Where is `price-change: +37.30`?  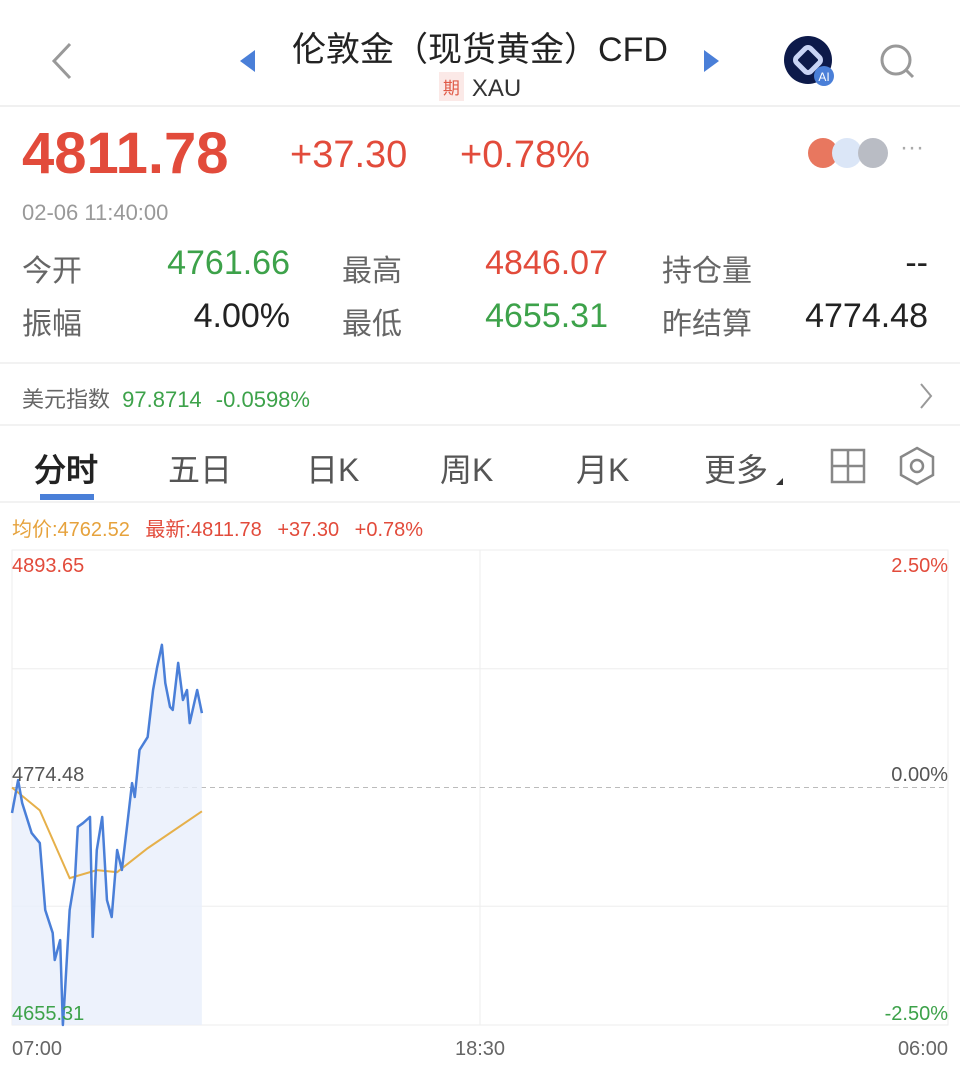 price-change: +37.30 is located at coordinates (349, 155).